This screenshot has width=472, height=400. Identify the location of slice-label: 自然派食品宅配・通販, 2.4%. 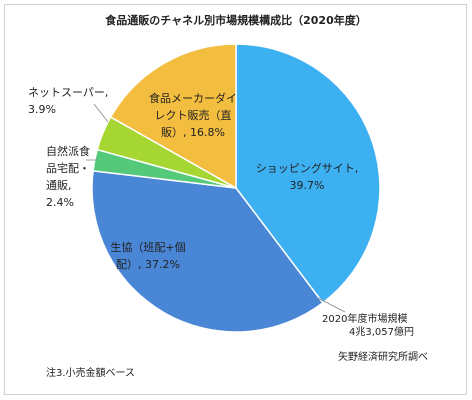
(68, 176).